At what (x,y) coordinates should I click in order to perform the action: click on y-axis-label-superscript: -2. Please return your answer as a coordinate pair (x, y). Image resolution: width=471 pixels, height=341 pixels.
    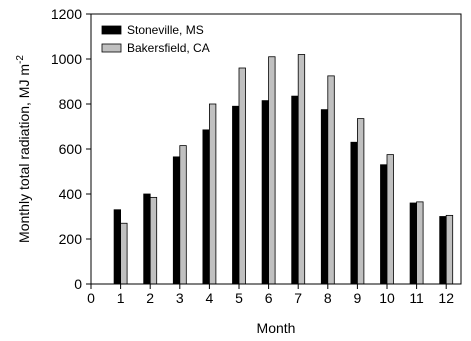
    Looking at the image, I should click on (20, 59).